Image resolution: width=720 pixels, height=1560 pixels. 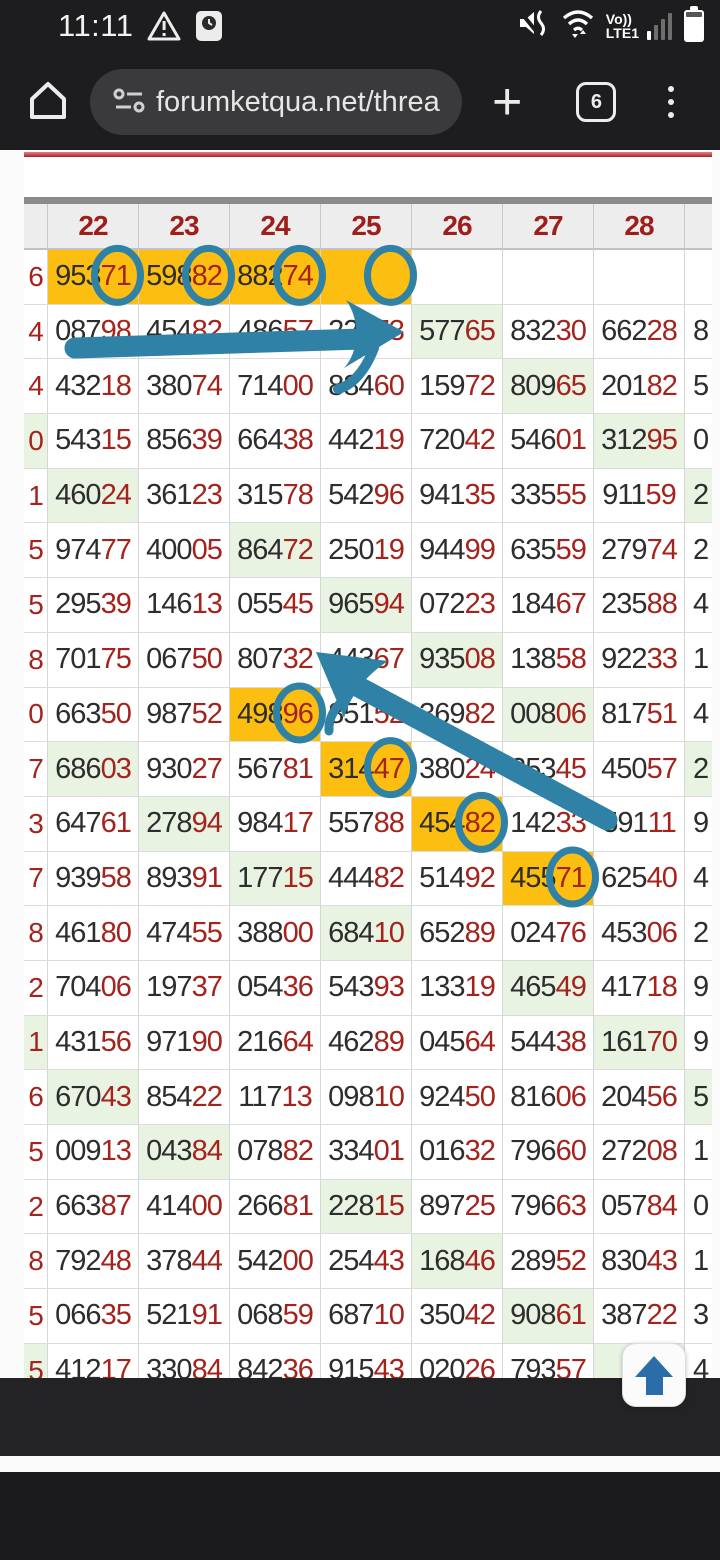 What do you see at coordinates (457, 1262) in the screenshot?
I see `table-cell: 168 46` at bounding box center [457, 1262].